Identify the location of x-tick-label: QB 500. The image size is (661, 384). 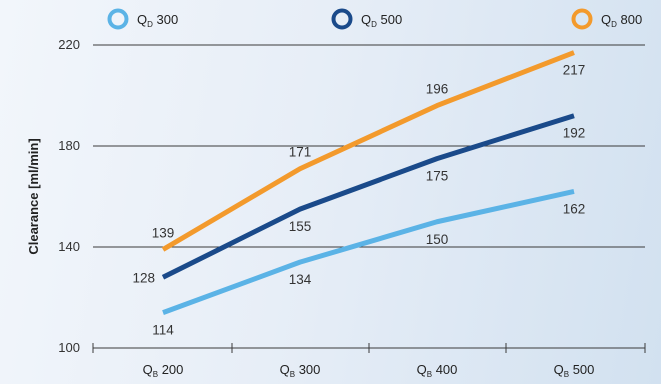
(574, 370).